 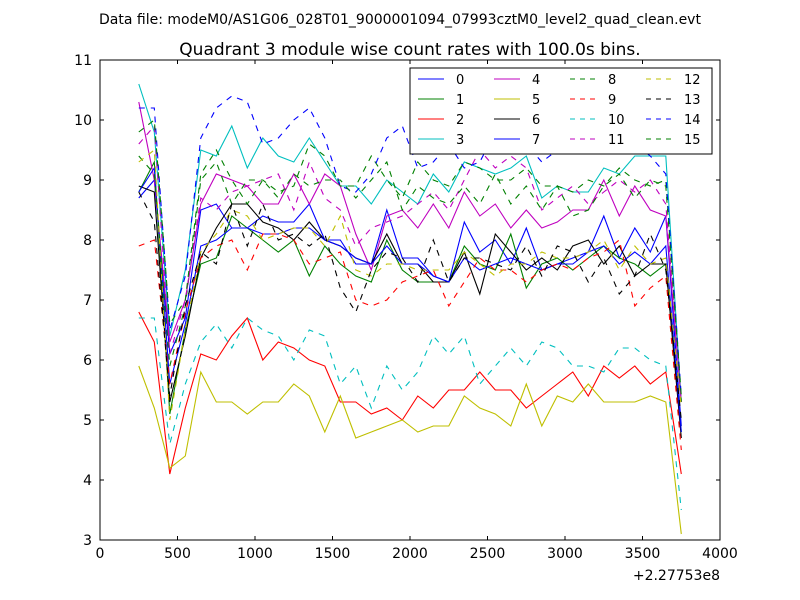 What do you see at coordinates (87, 481) in the screenshot?
I see `y-tick-label: 4` at bounding box center [87, 481].